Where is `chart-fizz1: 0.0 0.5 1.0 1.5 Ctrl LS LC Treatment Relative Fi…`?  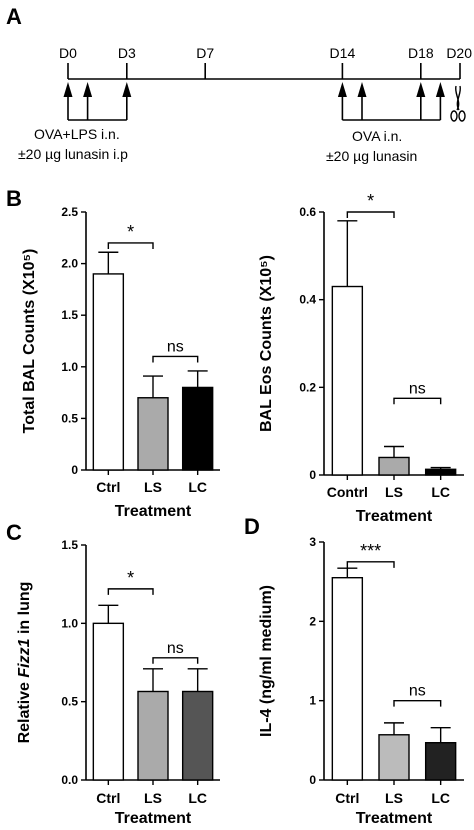 chart-fizz1: 0.0 0.5 1.0 1.5 Ctrl LS LC Treatment Relative Fi… is located at coordinates (118, 682).